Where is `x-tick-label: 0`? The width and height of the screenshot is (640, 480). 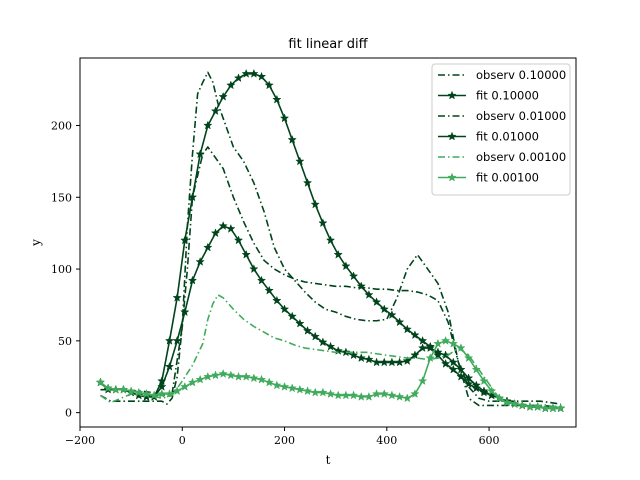
x-tick-label: 0 is located at coordinates (182, 440).